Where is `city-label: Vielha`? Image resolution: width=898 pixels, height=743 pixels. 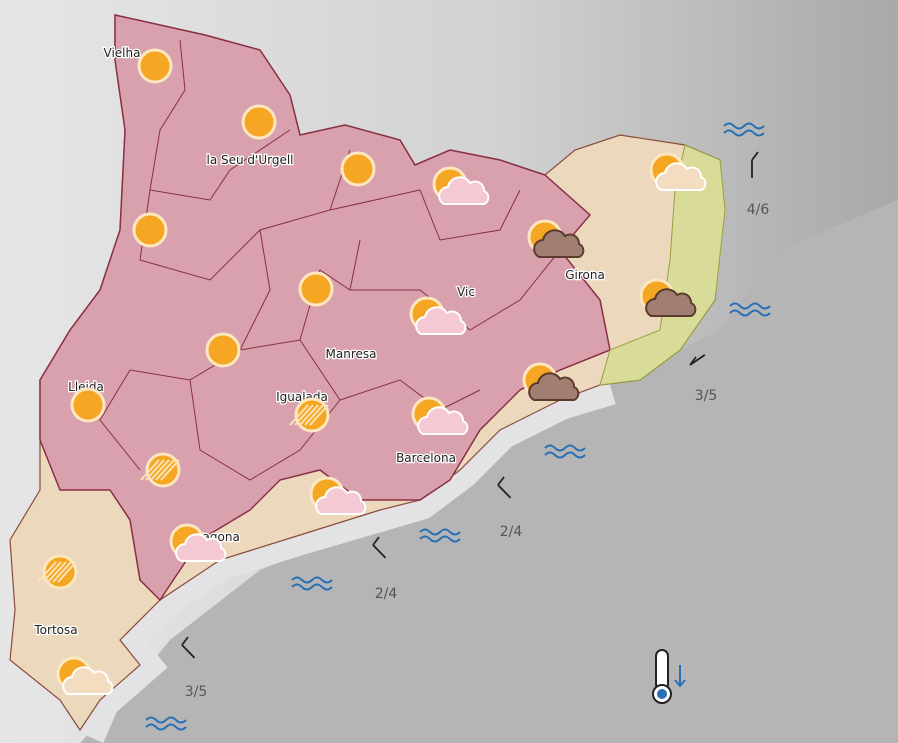
city-label: Vielha is located at coordinates (122, 53).